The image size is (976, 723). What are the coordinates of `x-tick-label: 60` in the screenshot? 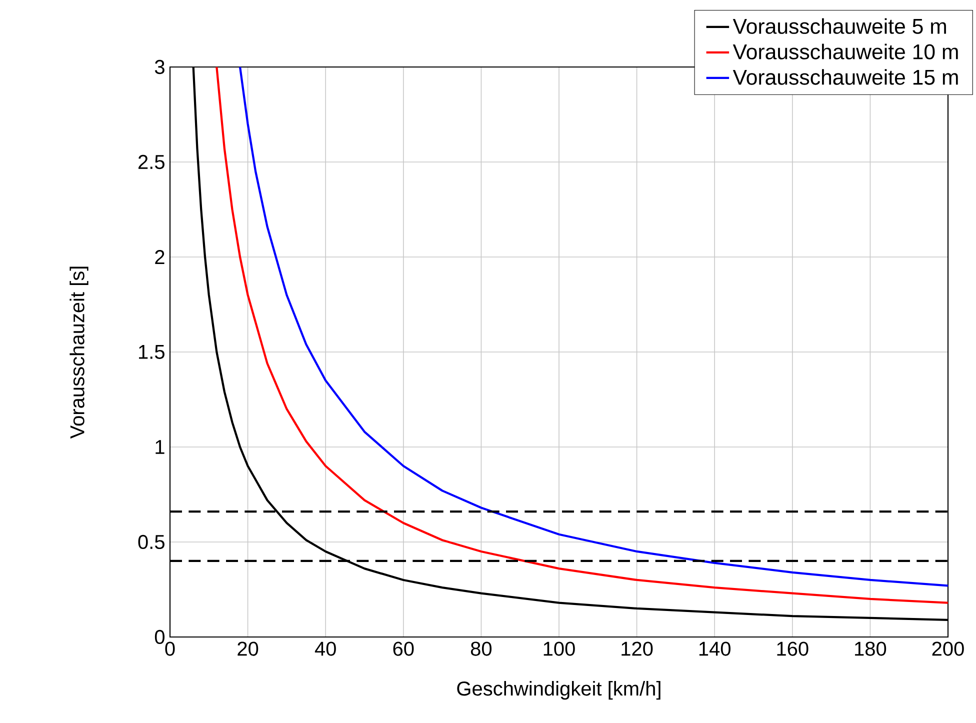 It's located at (403, 649).